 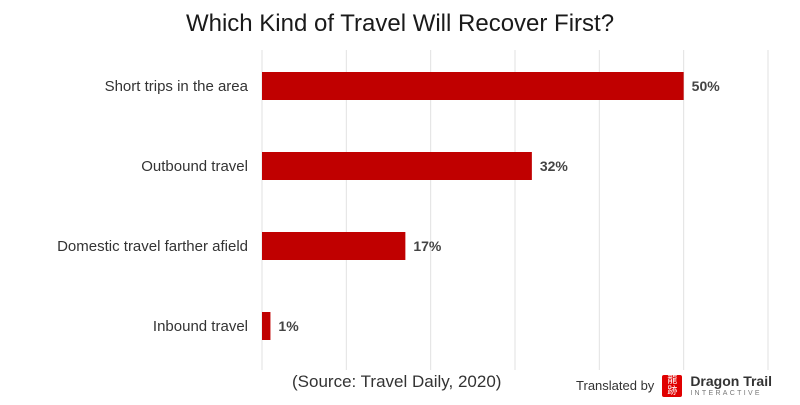 I want to click on logo-text: Dragon Trail INTERACTIVE, so click(x=731, y=385).